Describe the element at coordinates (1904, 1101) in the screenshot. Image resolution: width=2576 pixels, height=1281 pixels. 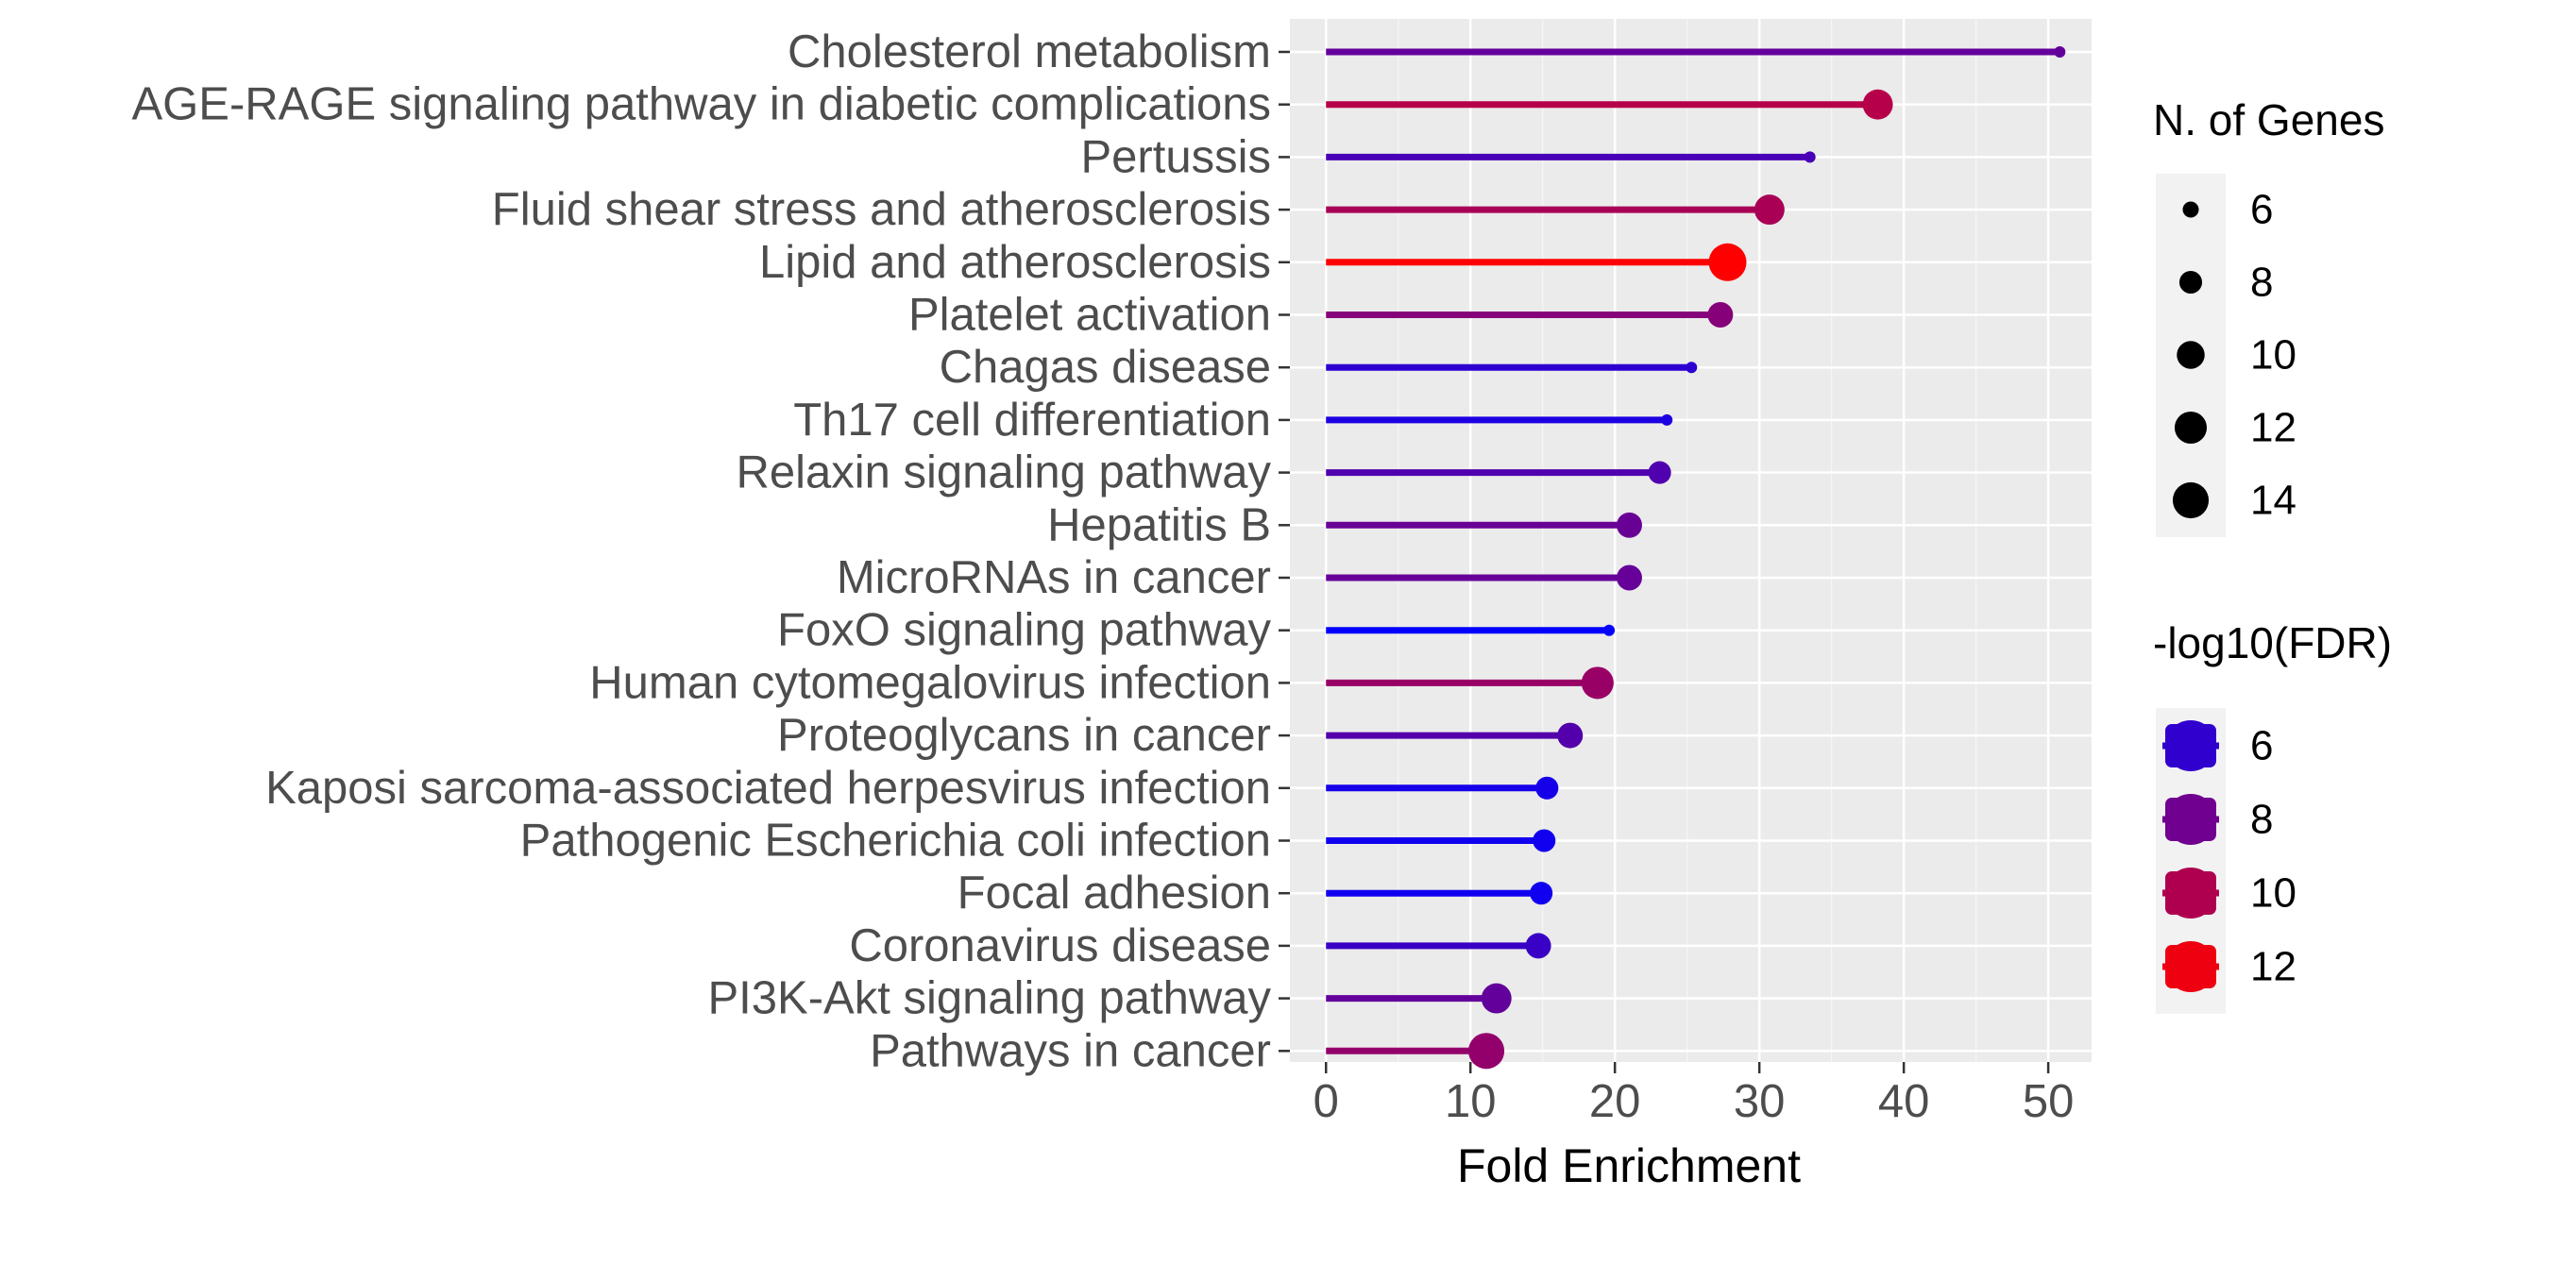
I see `x-tick-label: 40` at that location.